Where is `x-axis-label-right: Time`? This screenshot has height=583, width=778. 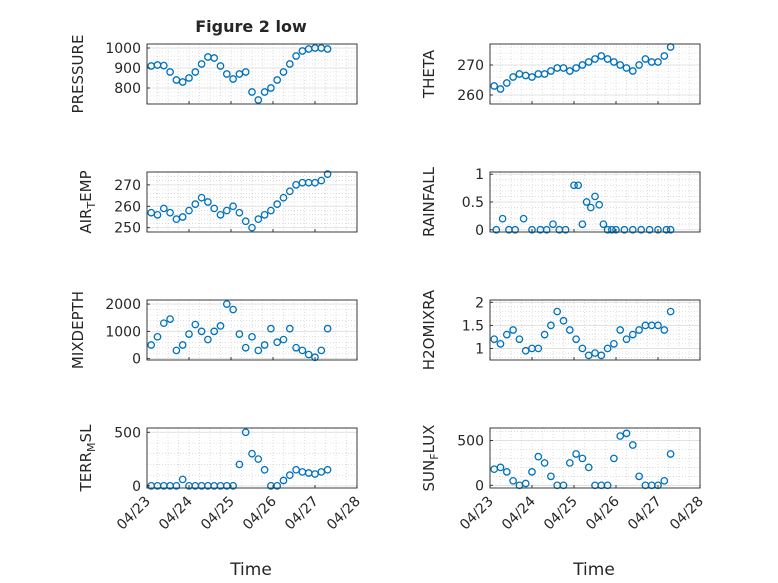
x-axis-label-right: Time is located at coordinates (593, 570).